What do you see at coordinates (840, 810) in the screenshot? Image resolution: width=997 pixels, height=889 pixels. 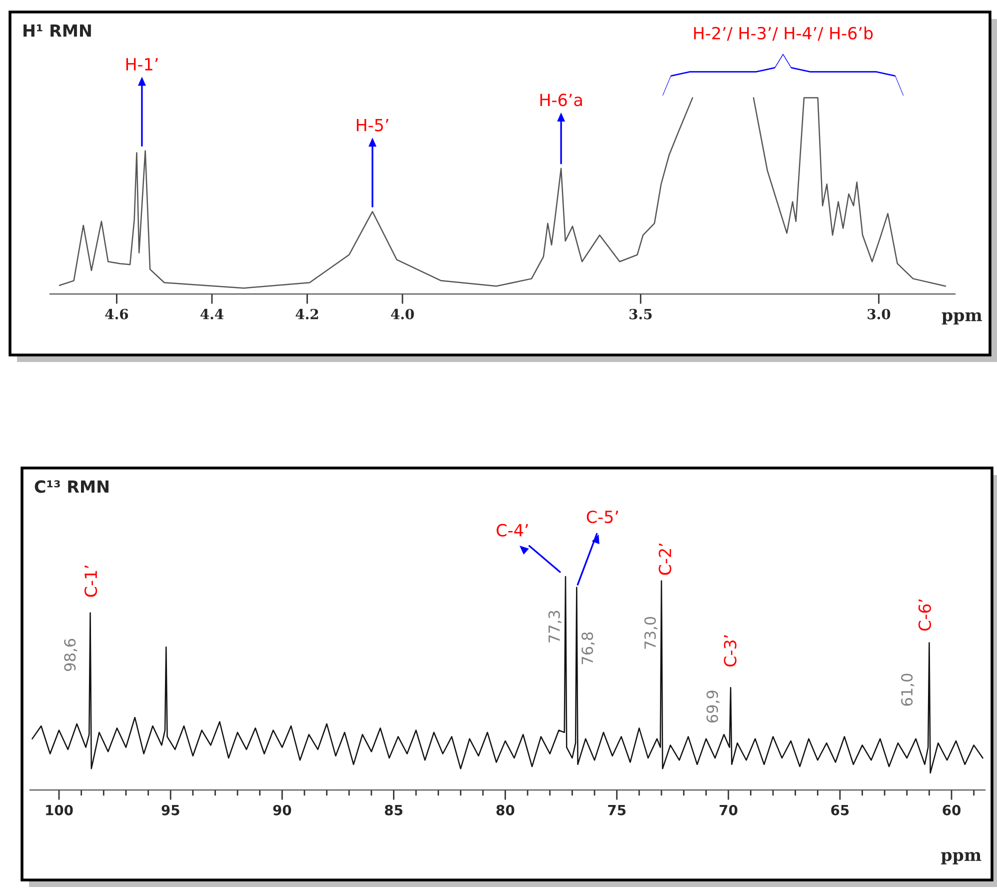 I see `x-tick-label: 65` at bounding box center [840, 810].